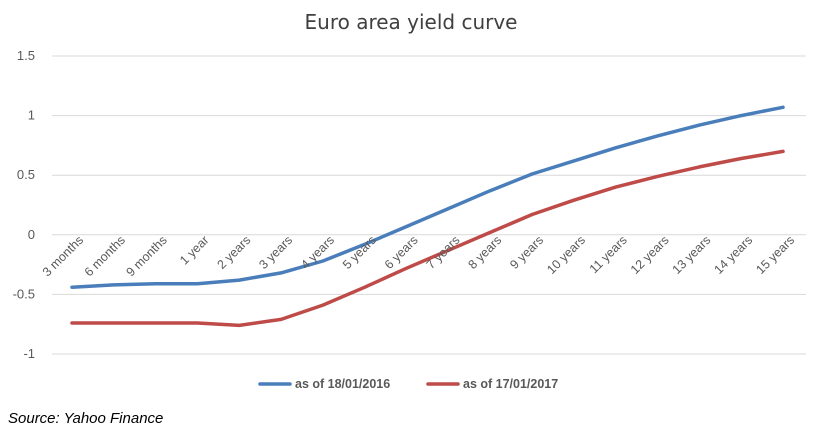 Image resolution: width=821 pixels, height=433 pixels. What do you see at coordinates (526, 252) in the screenshot?
I see `x-category-label: 9 years` at bounding box center [526, 252].